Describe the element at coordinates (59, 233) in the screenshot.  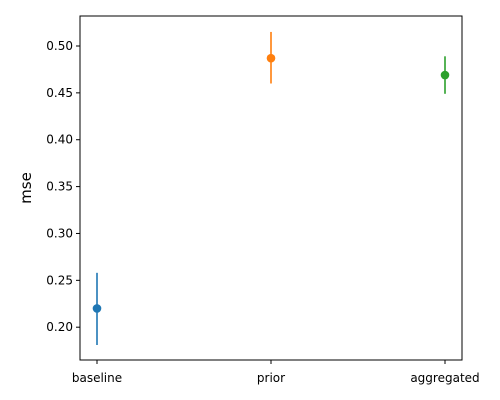
I see `y-tick-label: 0.30` at that location.